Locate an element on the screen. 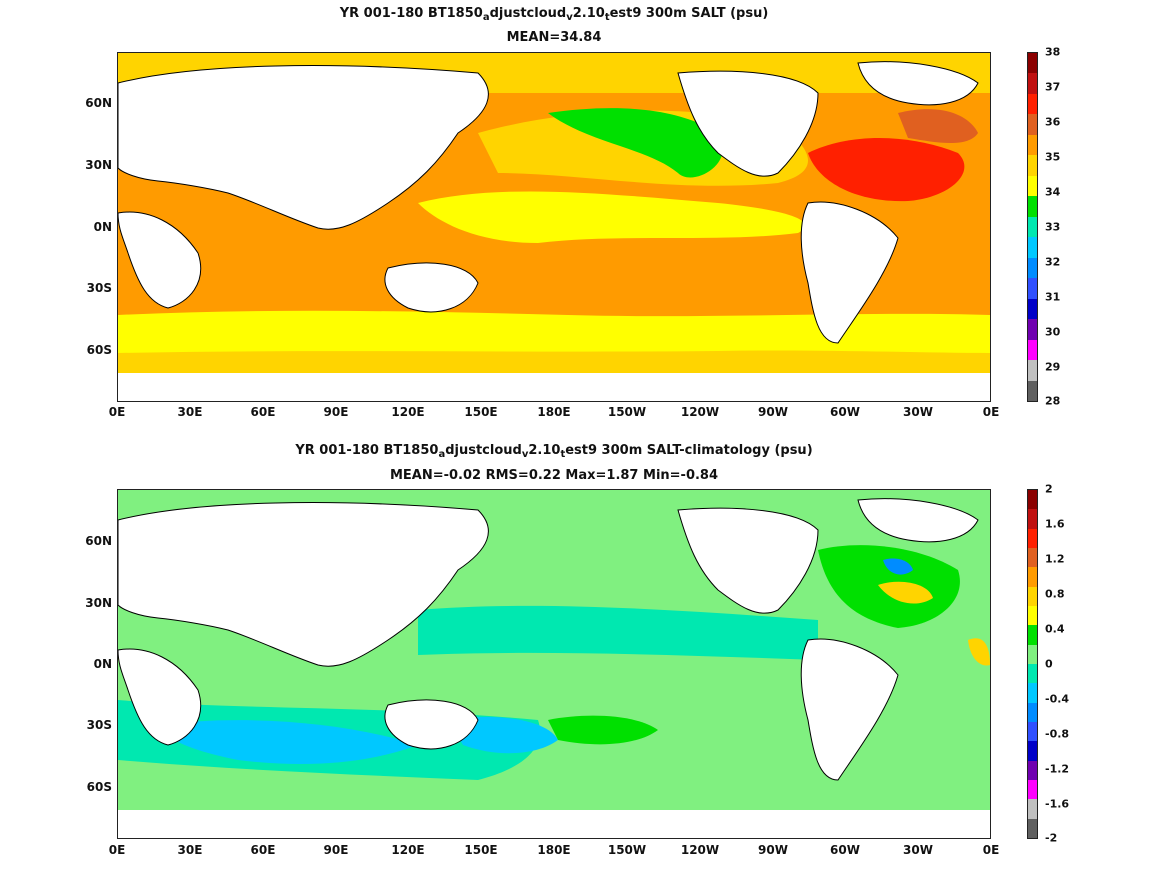 The width and height of the screenshot is (1167, 875). colorbar-label: -0.4 is located at coordinates (1057, 699).